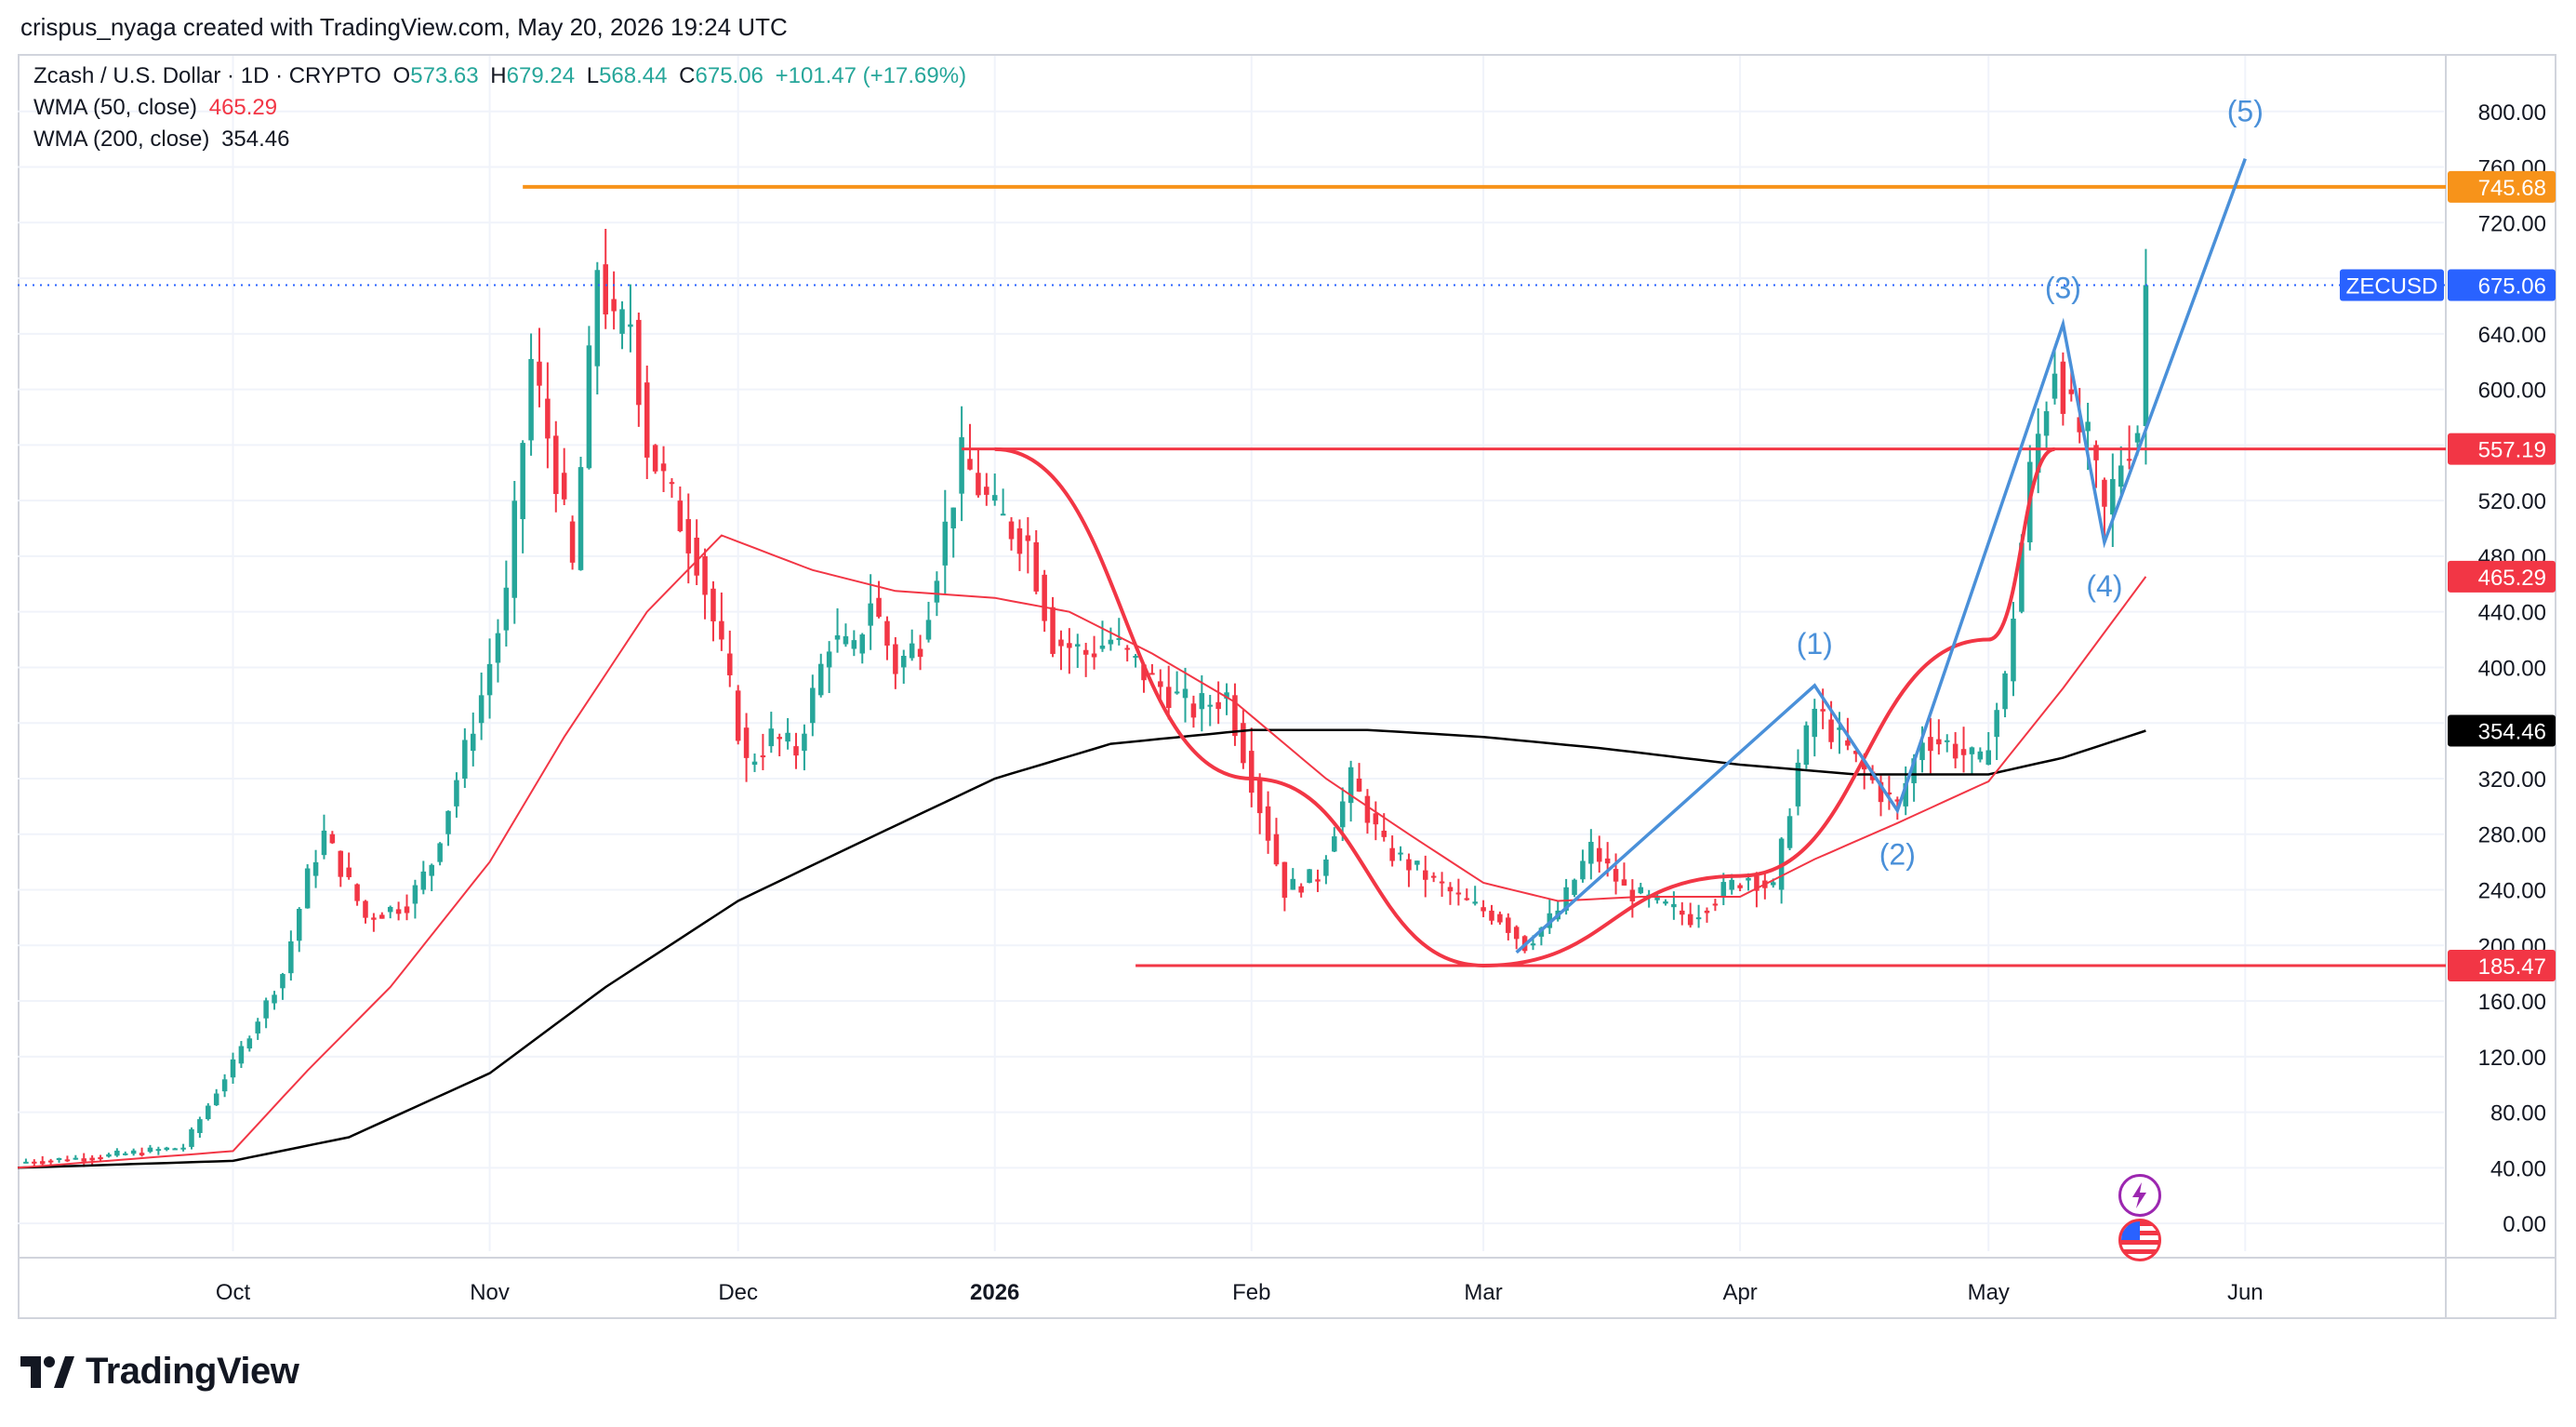 This screenshot has width=2576, height=1427. Describe the element at coordinates (633, 75) in the screenshot. I see `legend-low-value: 568.44` at that location.